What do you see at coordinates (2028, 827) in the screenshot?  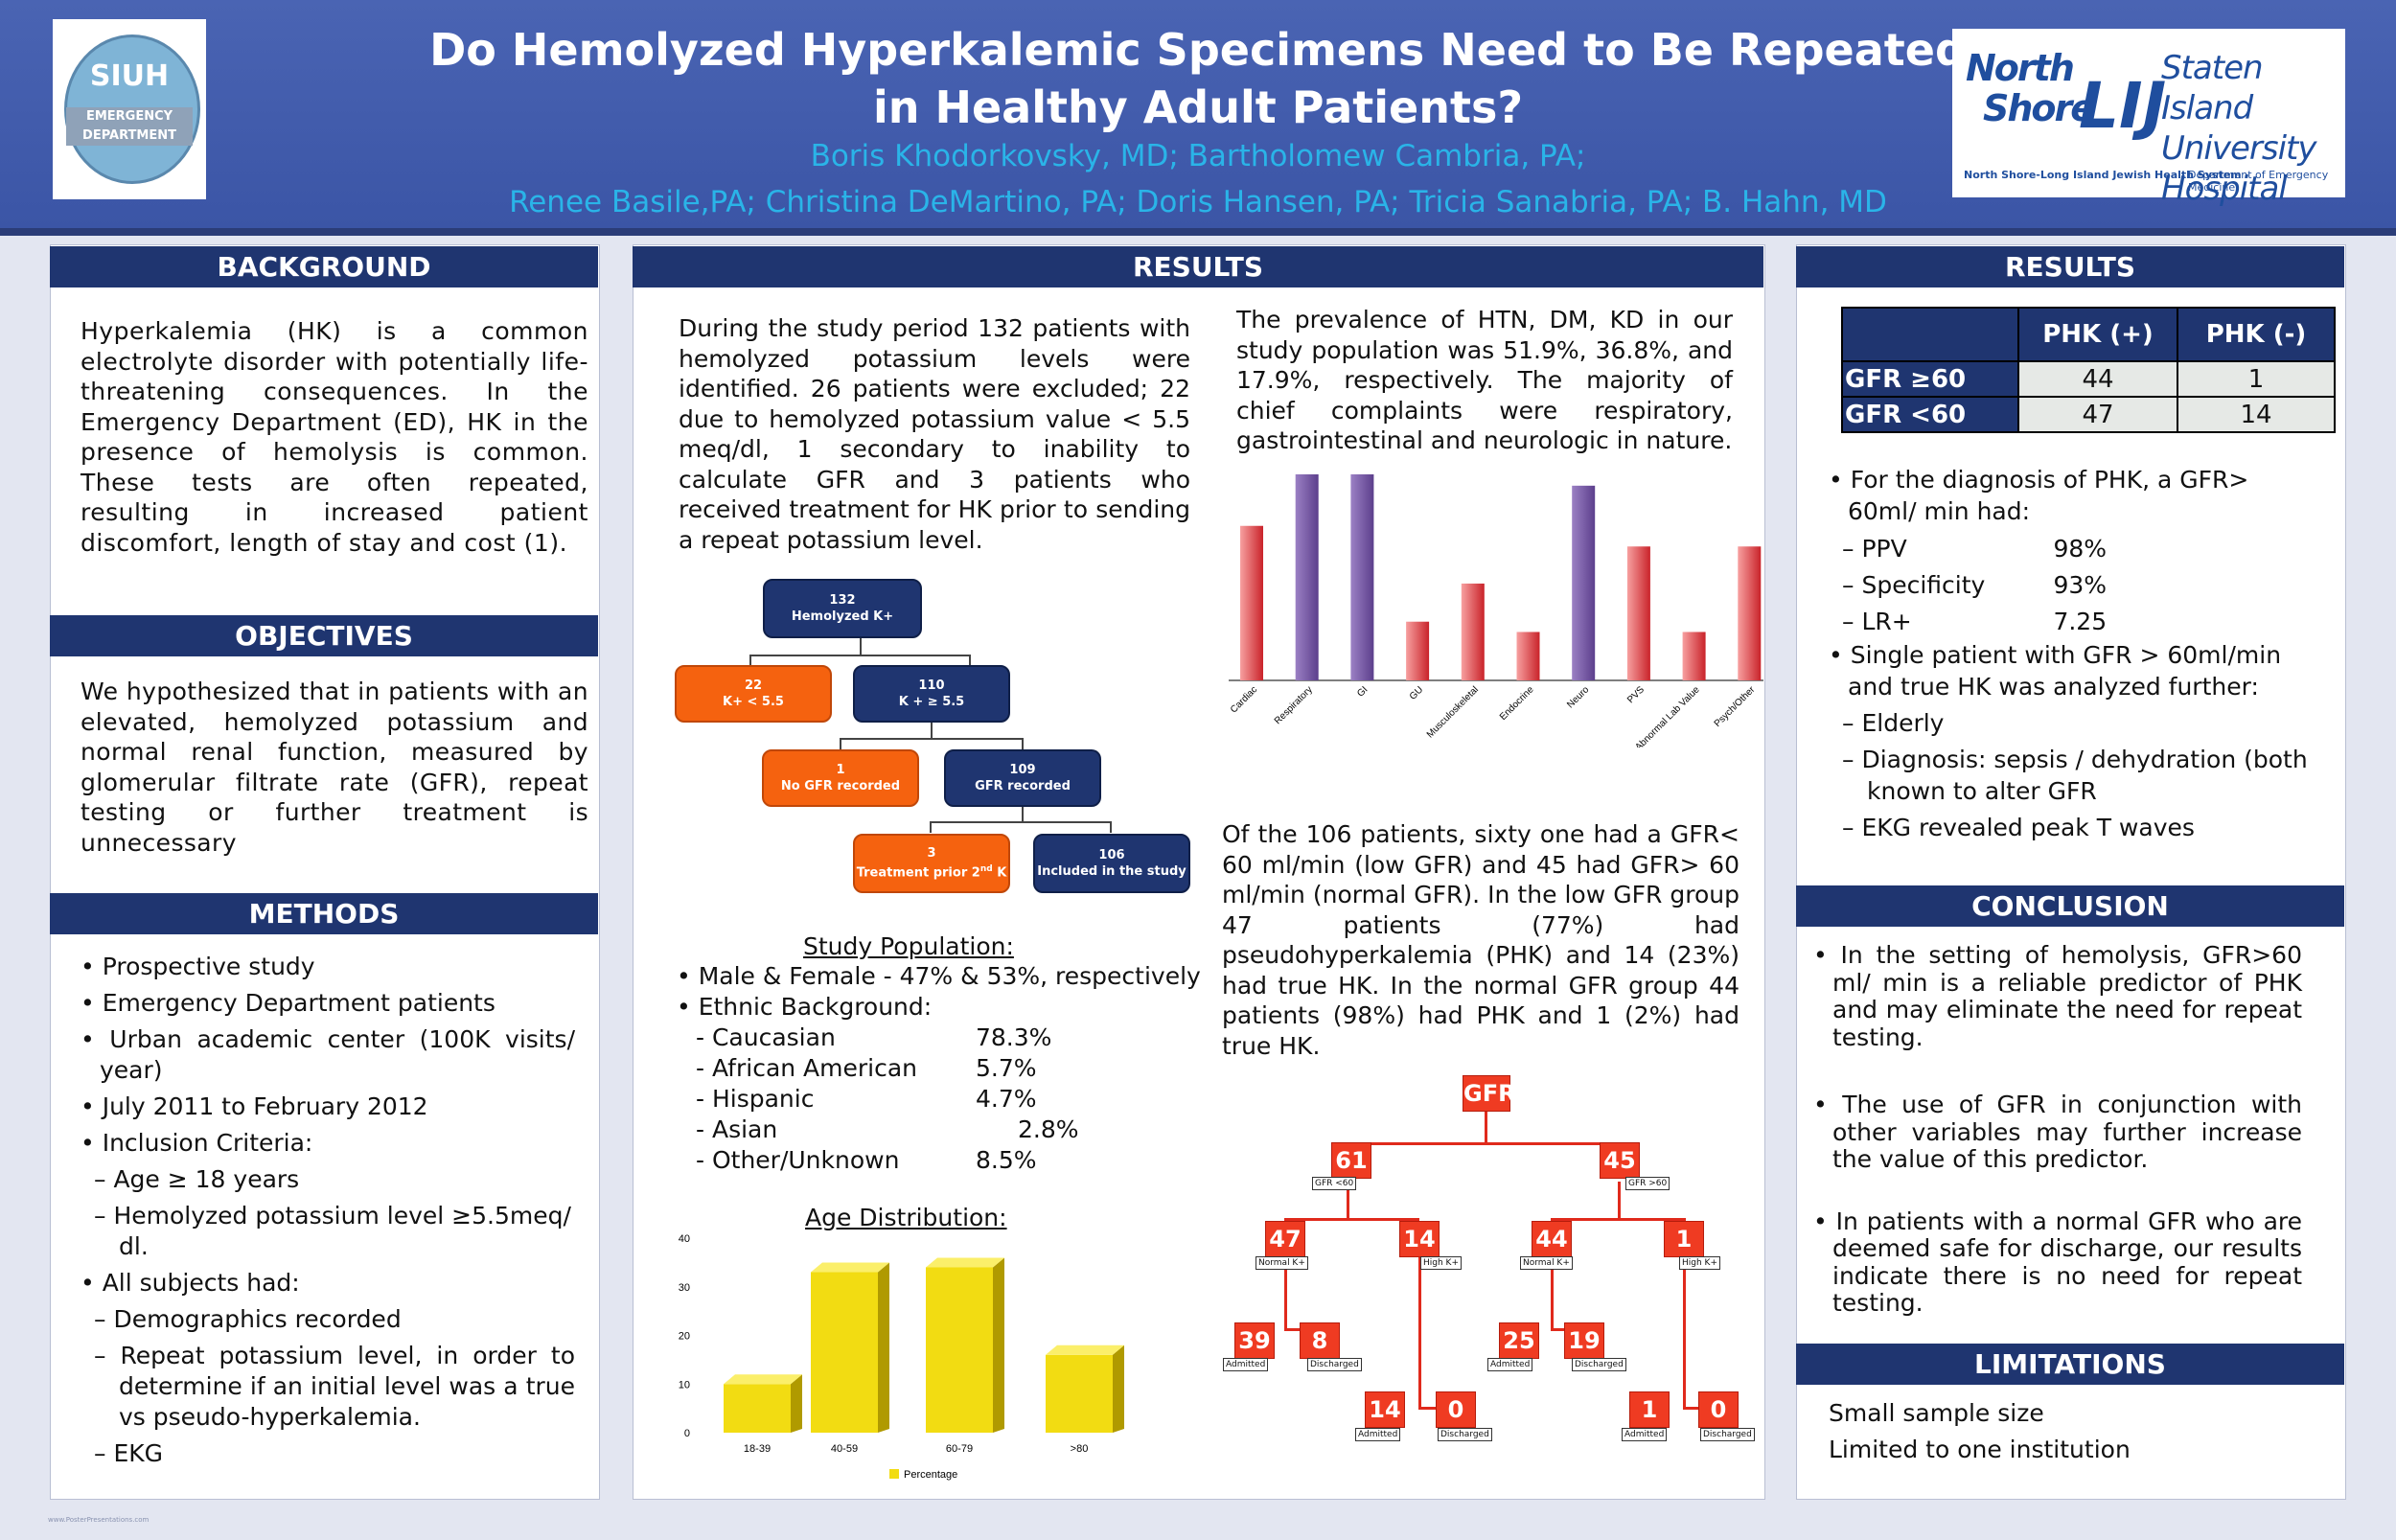 I see `results-subitem-text: EKG revealed peak T waves` at bounding box center [2028, 827].